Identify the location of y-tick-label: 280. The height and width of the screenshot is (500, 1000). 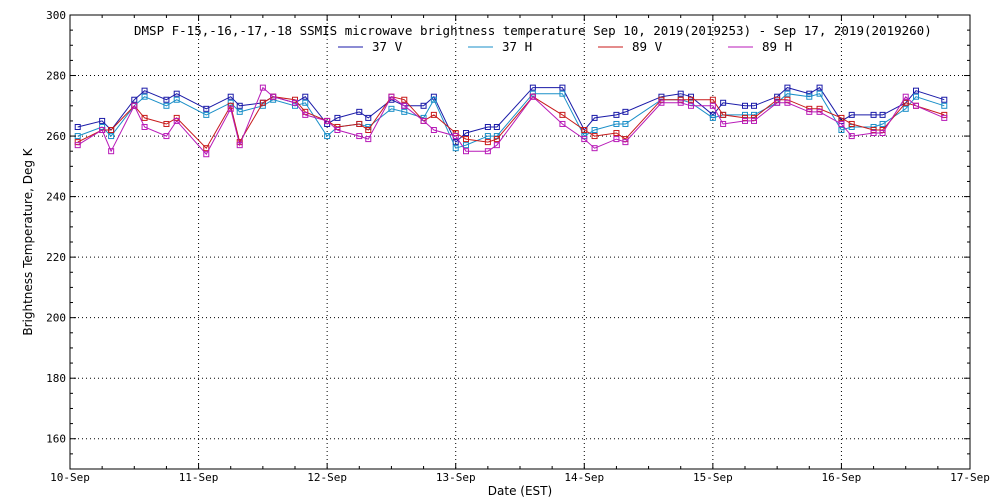
(56, 76).